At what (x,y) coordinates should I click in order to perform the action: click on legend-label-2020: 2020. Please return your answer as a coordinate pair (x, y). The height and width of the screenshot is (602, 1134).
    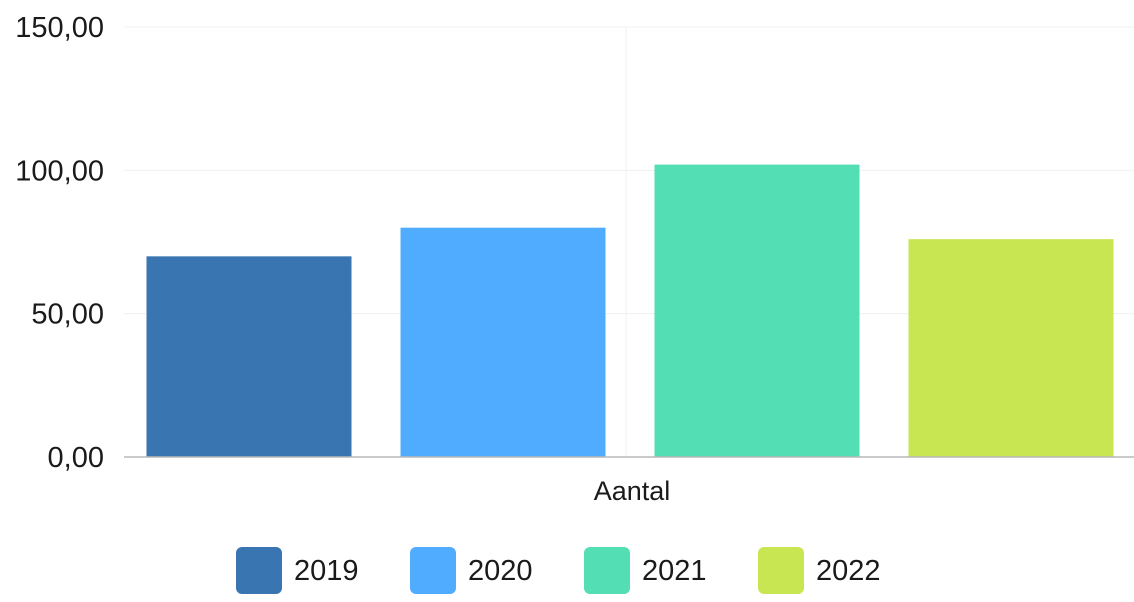
    Looking at the image, I should click on (500, 571).